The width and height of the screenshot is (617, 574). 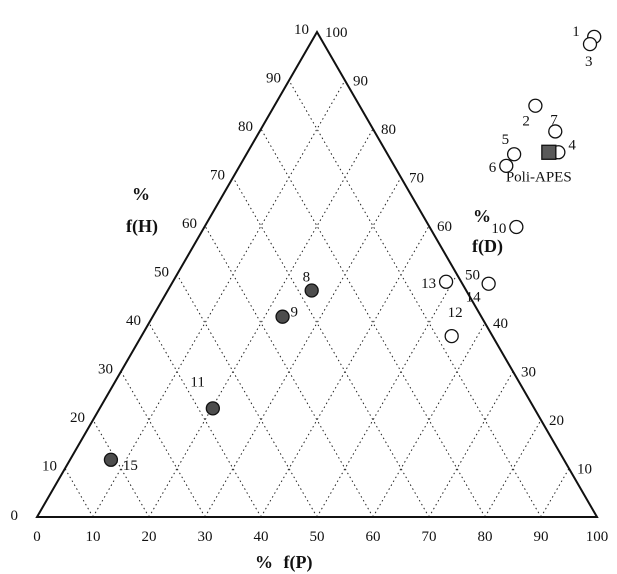 I want to click on point-label: 12, so click(x=455, y=313).